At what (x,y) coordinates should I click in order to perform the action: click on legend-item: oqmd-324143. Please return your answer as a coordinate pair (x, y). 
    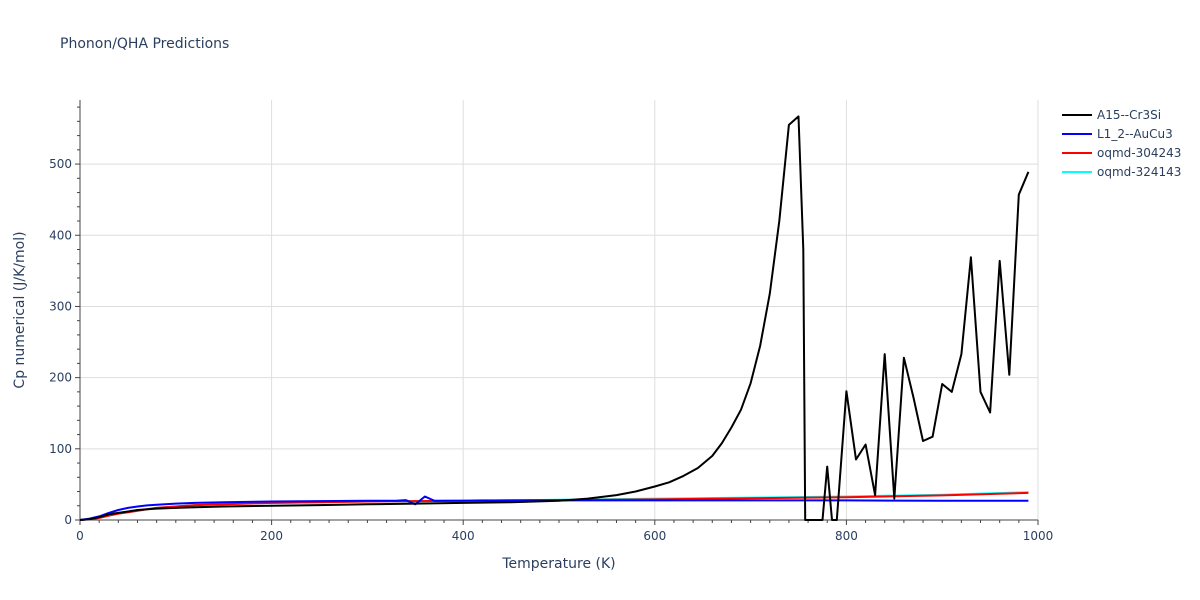
    Looking at the image, I should click on (1121, 172).